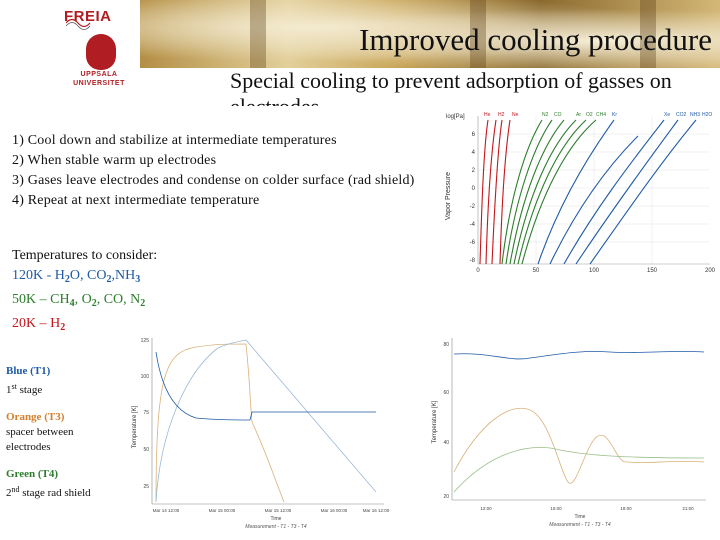 This screenshot has height=540, width=720. Describe the element at coordinates (78, 24) in the screenshot. I see `freia-logo-icon` at that location.